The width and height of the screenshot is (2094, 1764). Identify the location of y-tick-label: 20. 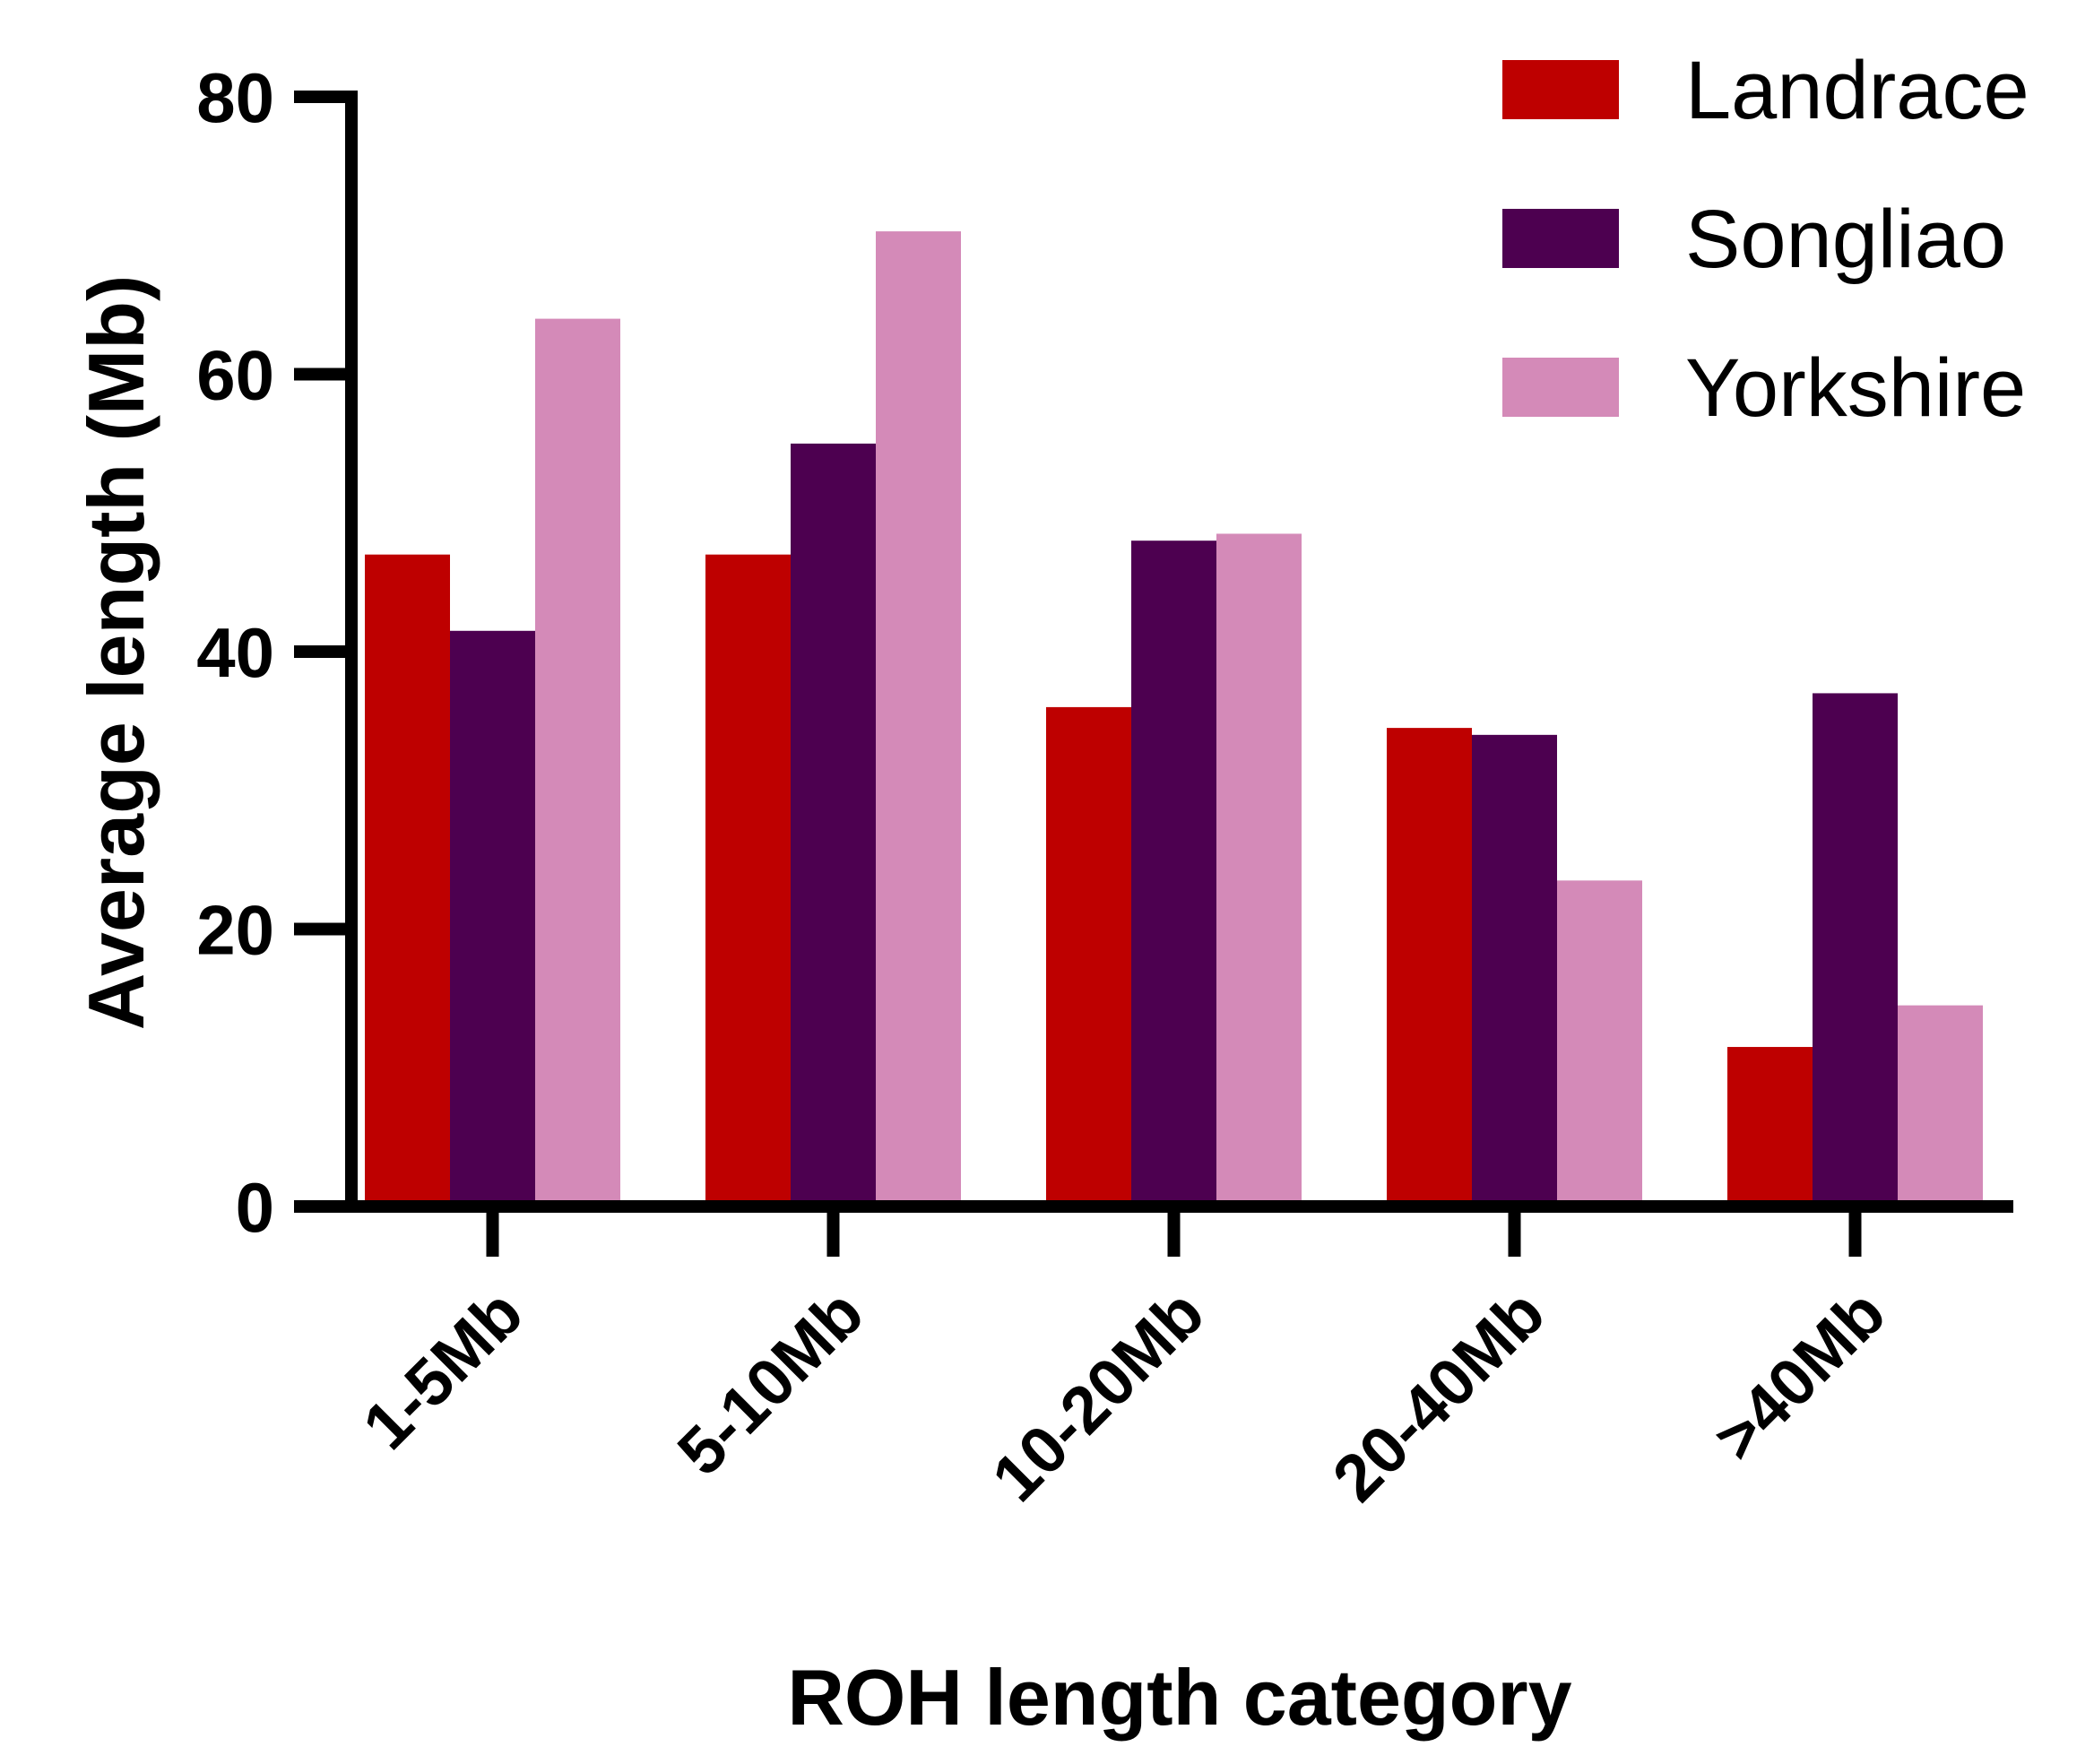
(235, 930).